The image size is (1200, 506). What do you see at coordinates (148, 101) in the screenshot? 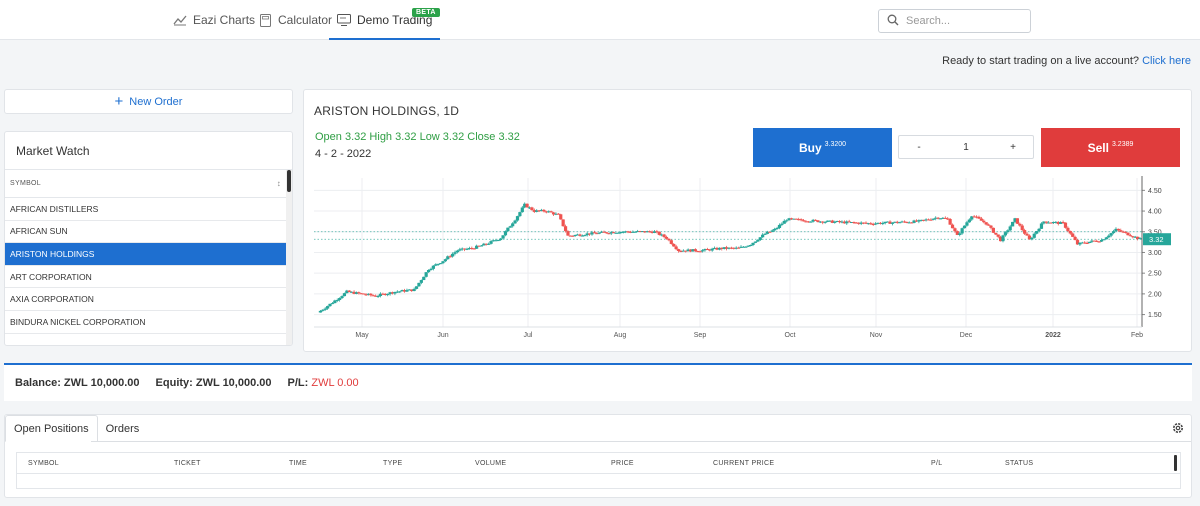
I see `new-order-button: + New Order` at bounding box center [148, 101].